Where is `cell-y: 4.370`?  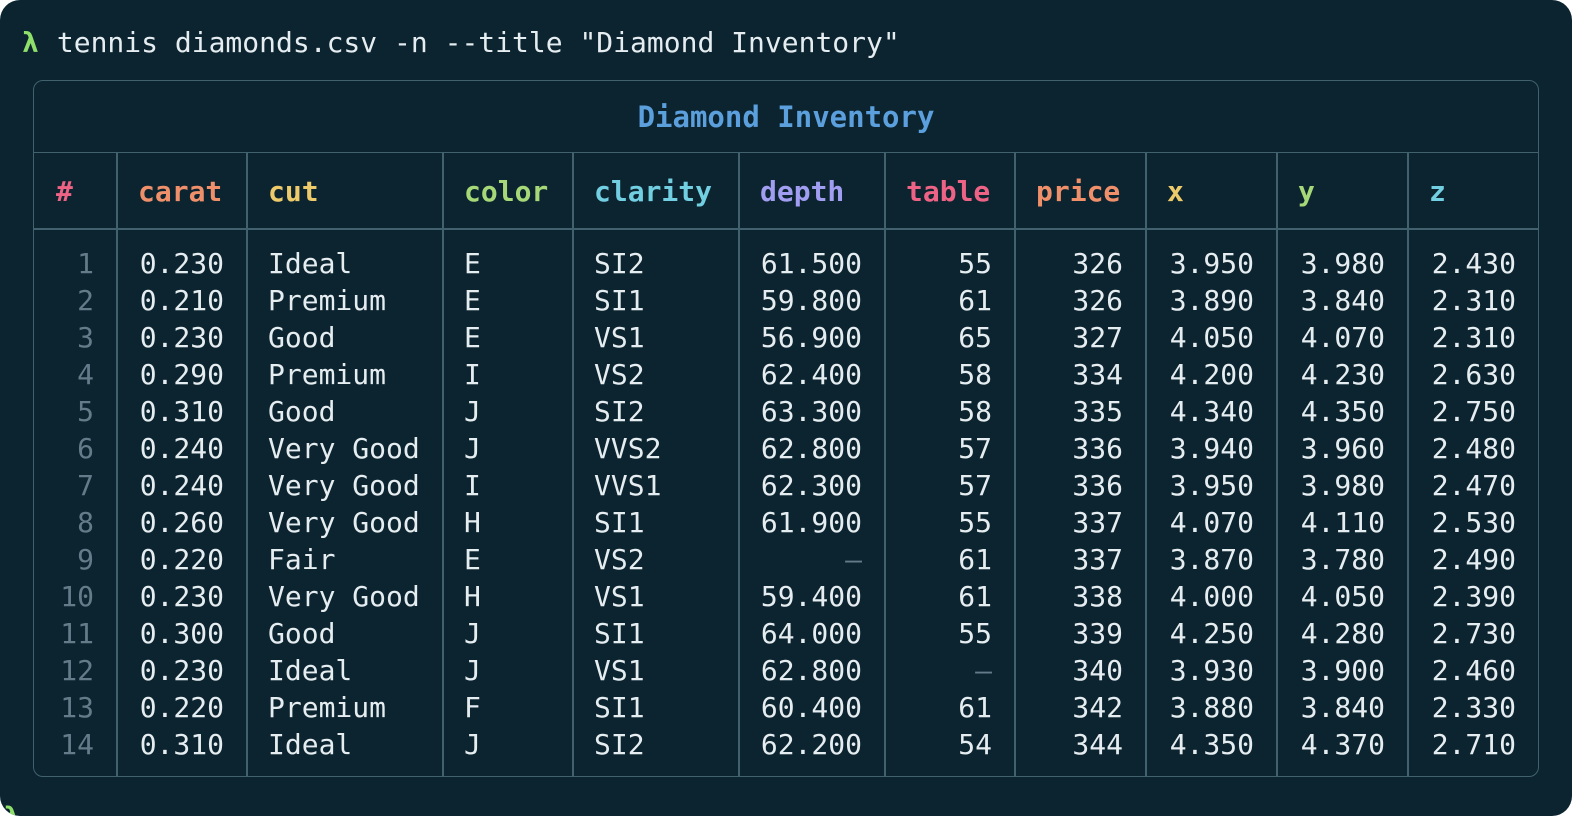 cell-y: 4.370 is located at coordinates (1342, 744).